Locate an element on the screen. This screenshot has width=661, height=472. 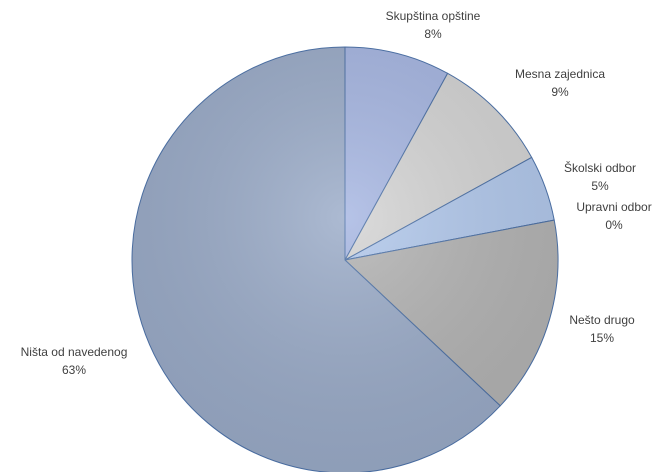
slice-label: Školski odbor is located at coordinates (600, 167).